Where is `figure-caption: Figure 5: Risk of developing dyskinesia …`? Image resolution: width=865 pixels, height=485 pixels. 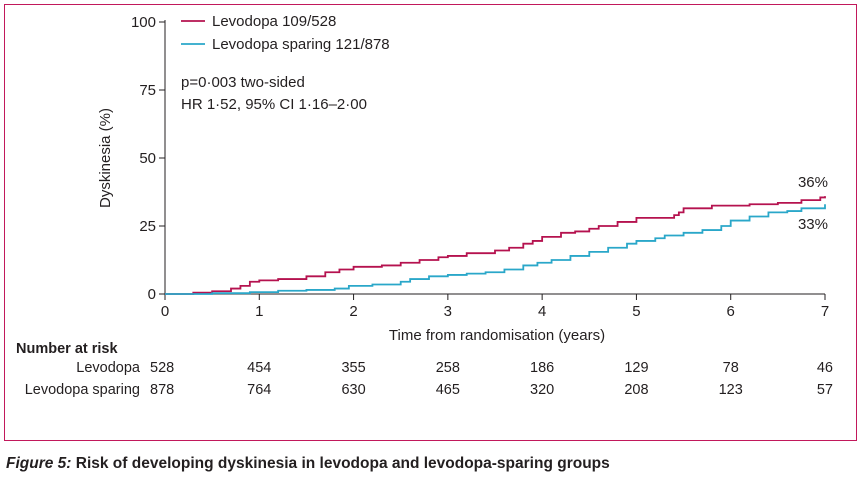
figure-caption: Figure 5: Risk of developing dyskinesia … is located at coordinates (308, 464).